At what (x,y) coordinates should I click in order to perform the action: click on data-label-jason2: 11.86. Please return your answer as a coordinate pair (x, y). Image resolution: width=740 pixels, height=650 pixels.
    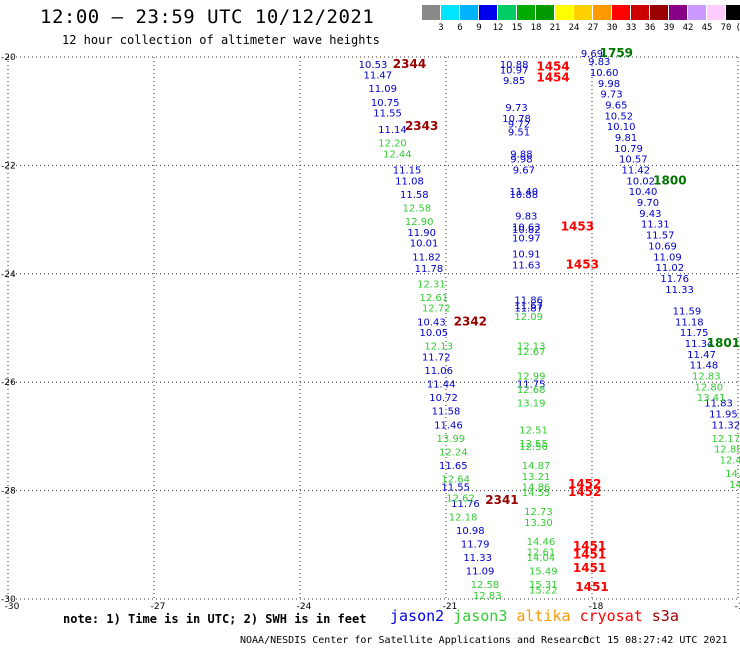
    Looking at the image, I should click on (528, 301).